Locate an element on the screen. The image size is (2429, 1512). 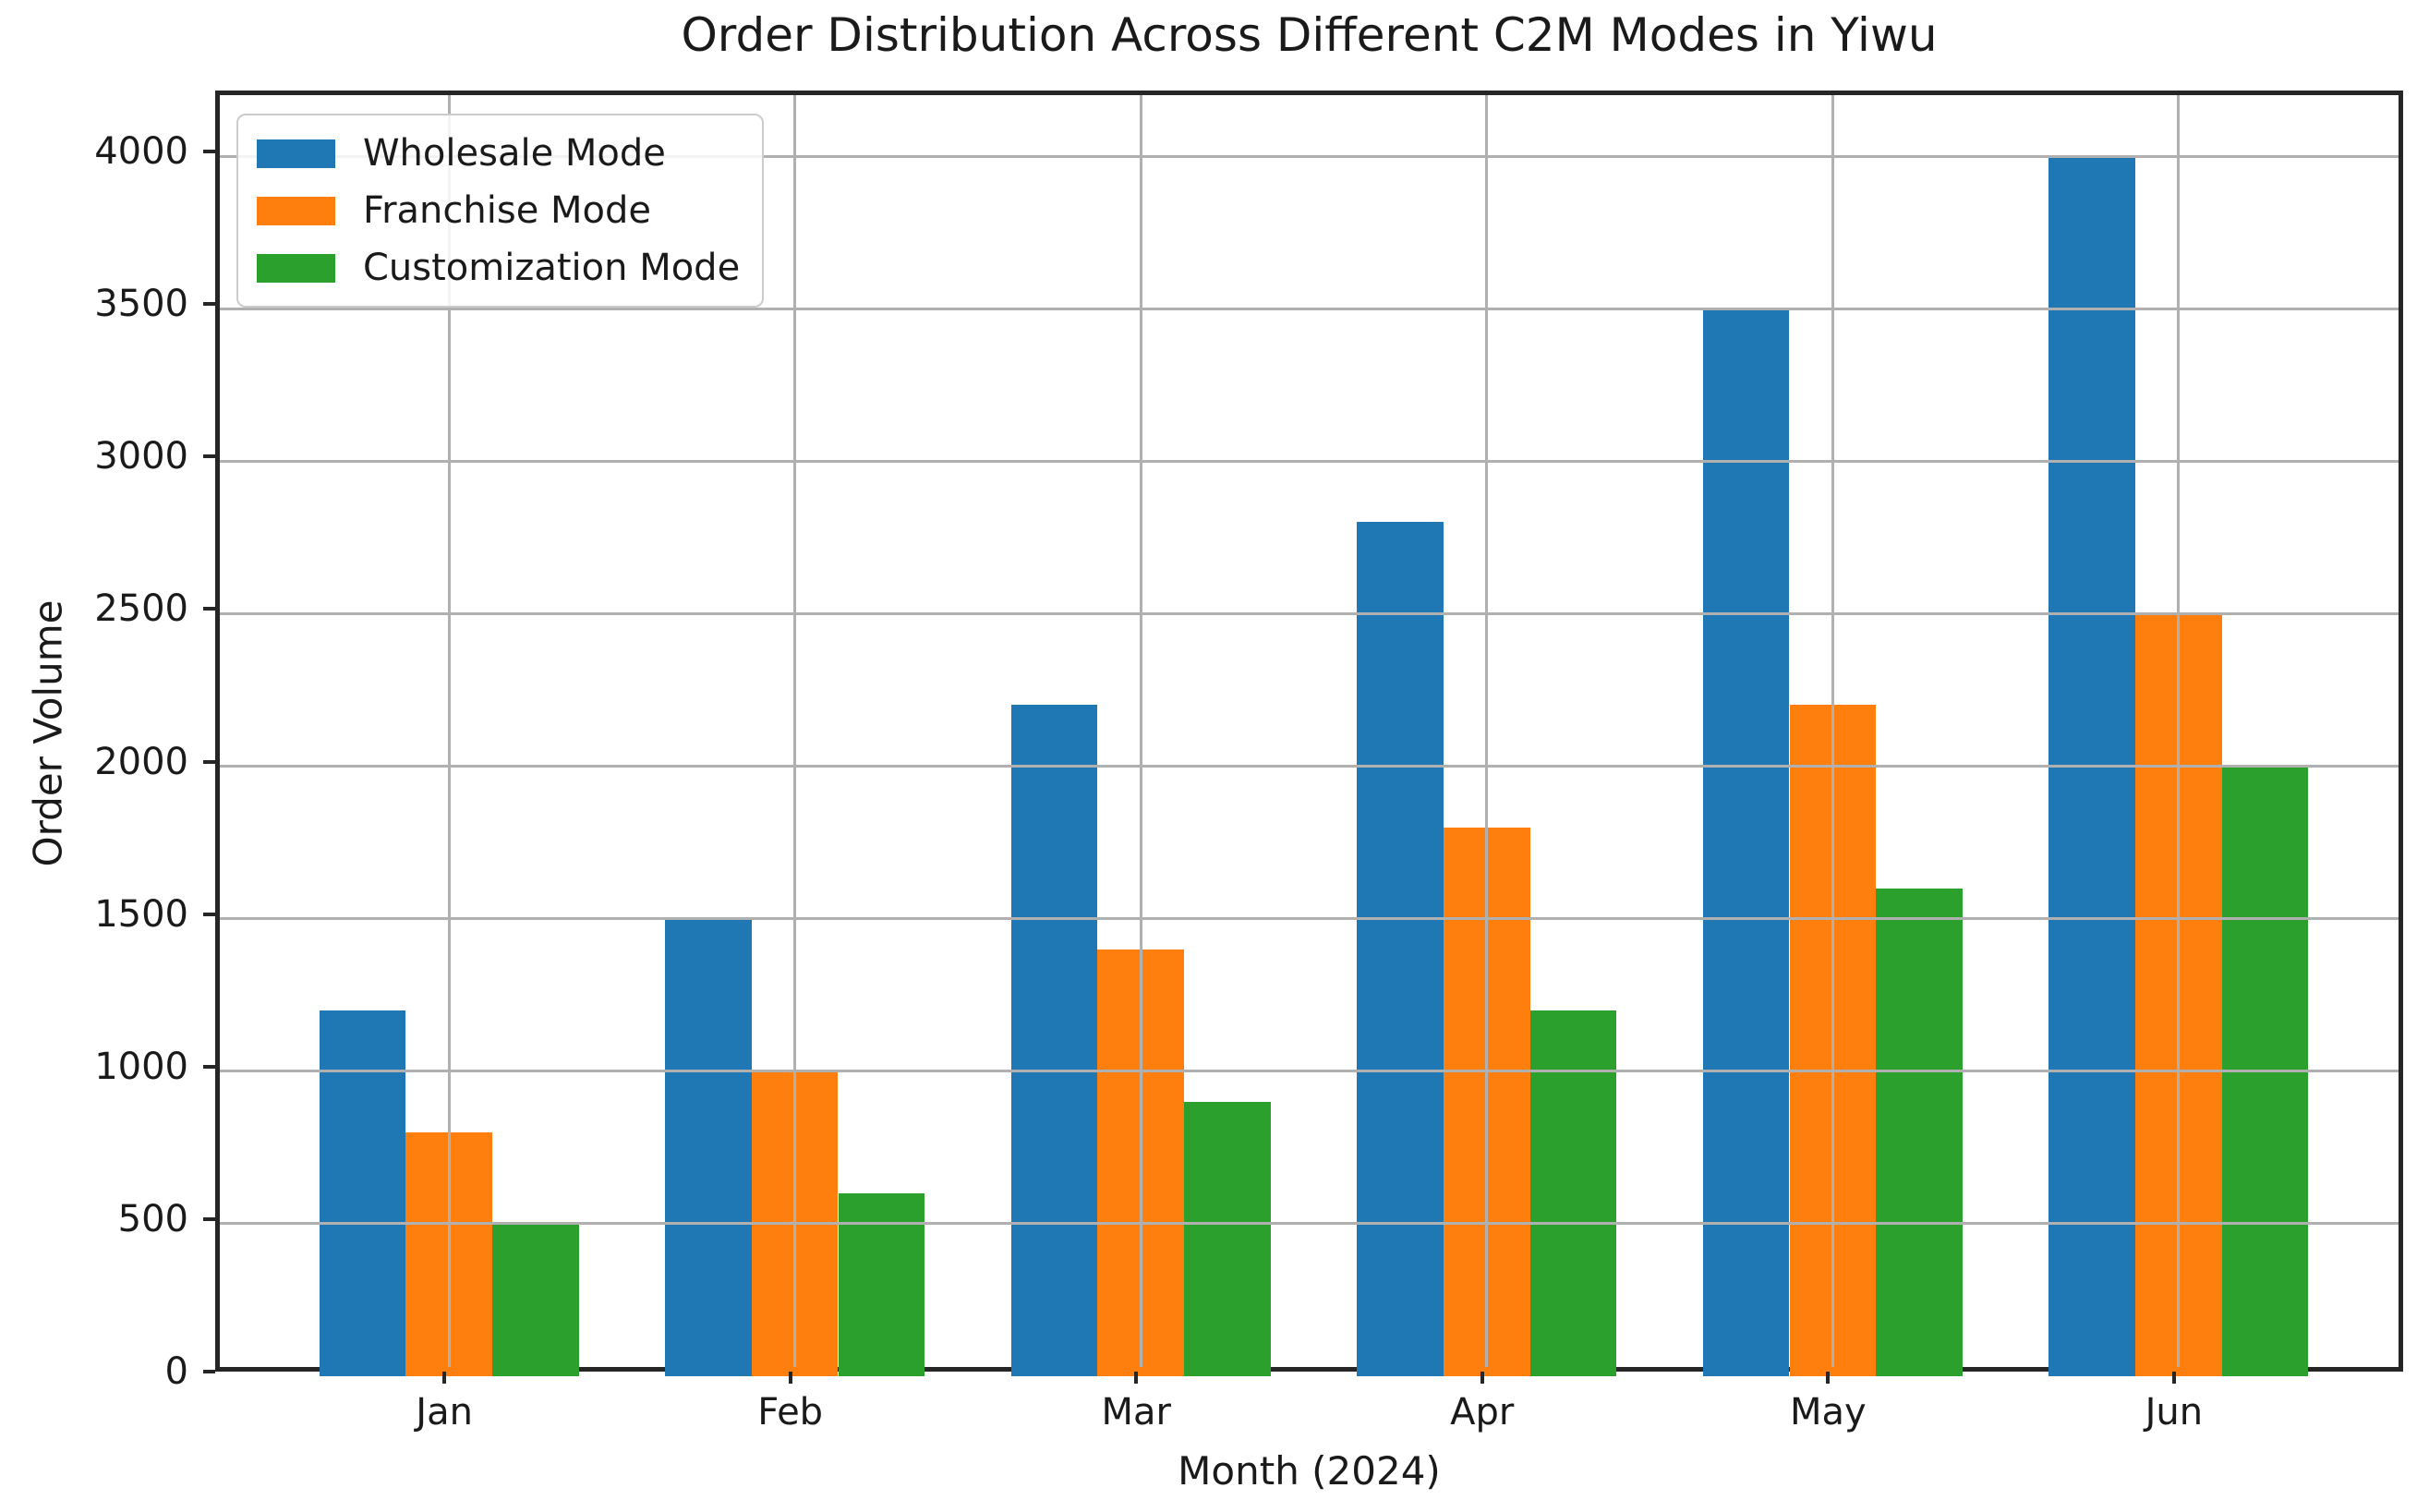
xtick-label-feb: Feb is located at coordinates (791, 1412).